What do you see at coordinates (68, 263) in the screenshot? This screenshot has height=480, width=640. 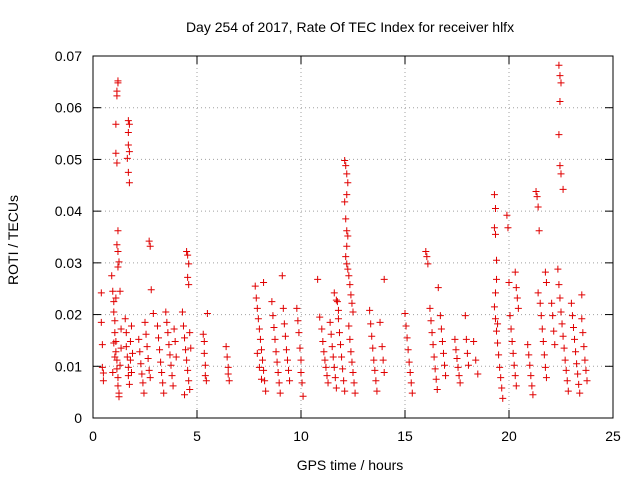 I see `y-tick-label: 0.03` at bounding box center [68, 263].